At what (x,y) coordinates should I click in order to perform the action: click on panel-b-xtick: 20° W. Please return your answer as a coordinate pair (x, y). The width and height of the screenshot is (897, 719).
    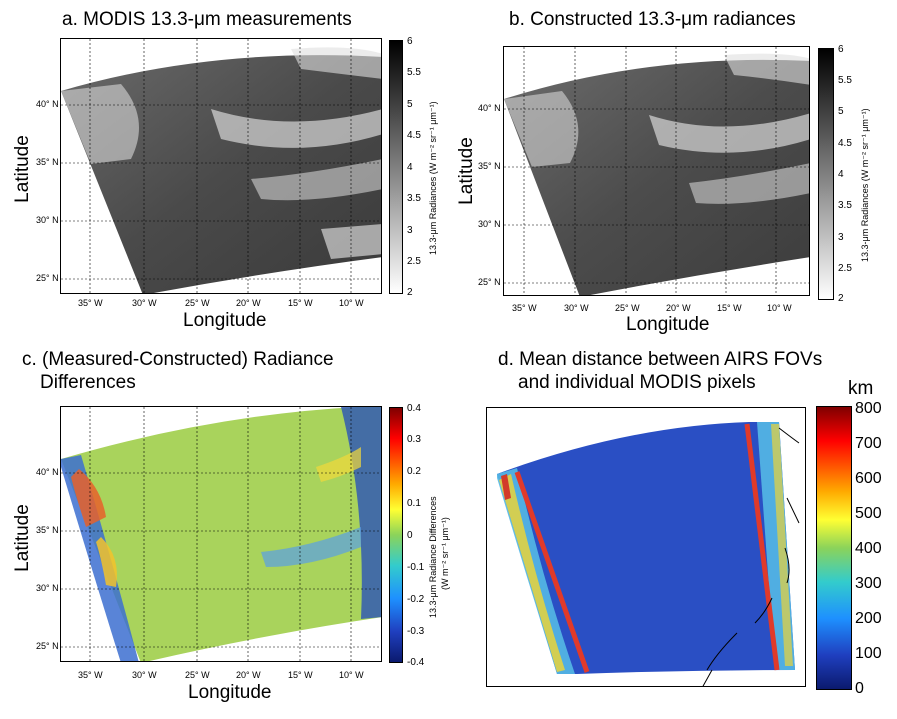
    Looking at the image, I should click on (678, 308).